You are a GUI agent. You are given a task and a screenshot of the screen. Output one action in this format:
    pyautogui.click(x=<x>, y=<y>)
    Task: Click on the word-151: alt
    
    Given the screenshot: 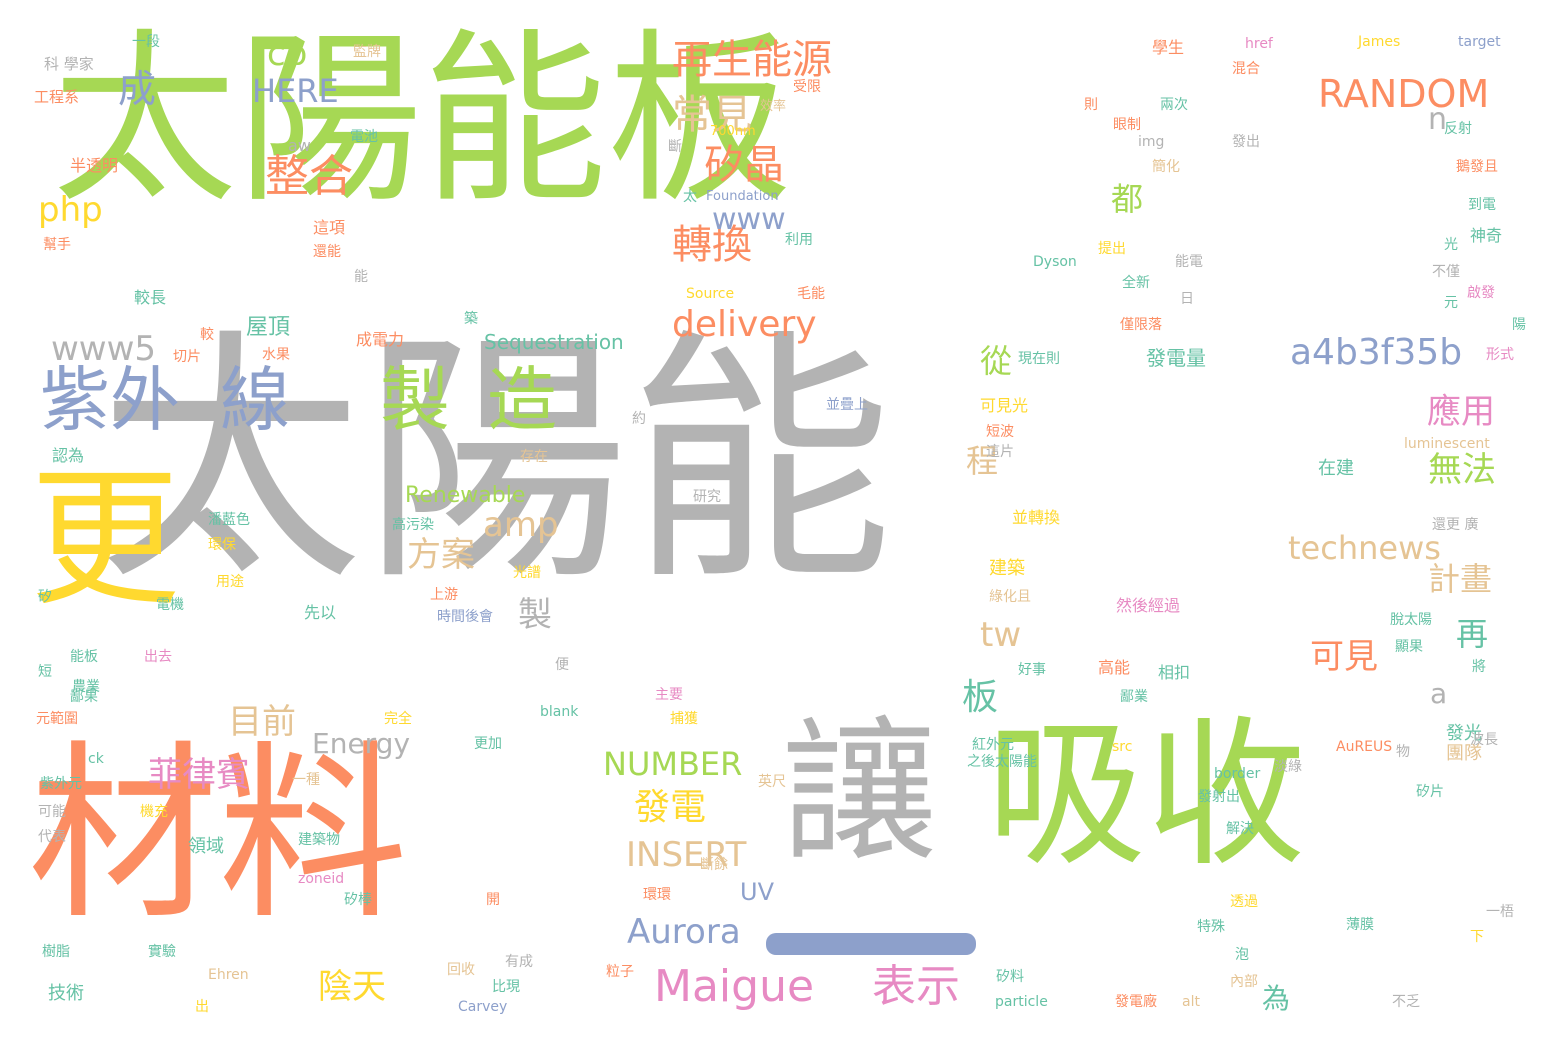 What is the action you would take?
    pyautogui.click(x=1191, y=1002)
    